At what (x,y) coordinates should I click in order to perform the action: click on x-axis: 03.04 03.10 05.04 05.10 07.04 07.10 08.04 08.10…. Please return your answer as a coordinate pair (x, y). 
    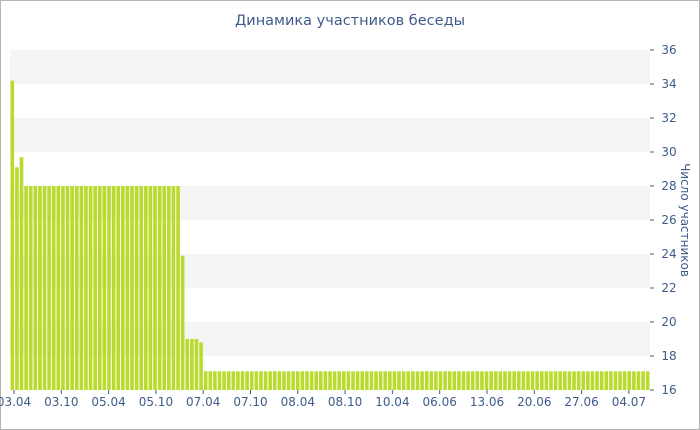
    Looking at the image, I should click on (323, 399).